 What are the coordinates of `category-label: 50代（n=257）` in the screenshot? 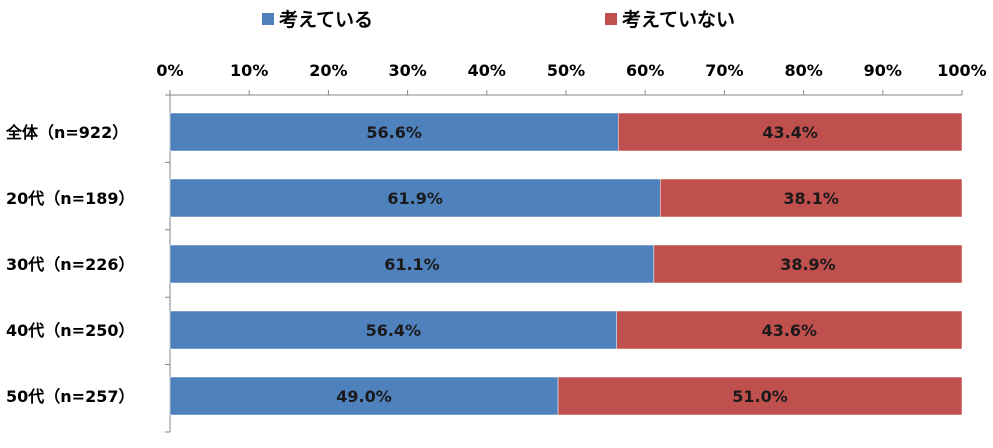 It's located at (70, 396).